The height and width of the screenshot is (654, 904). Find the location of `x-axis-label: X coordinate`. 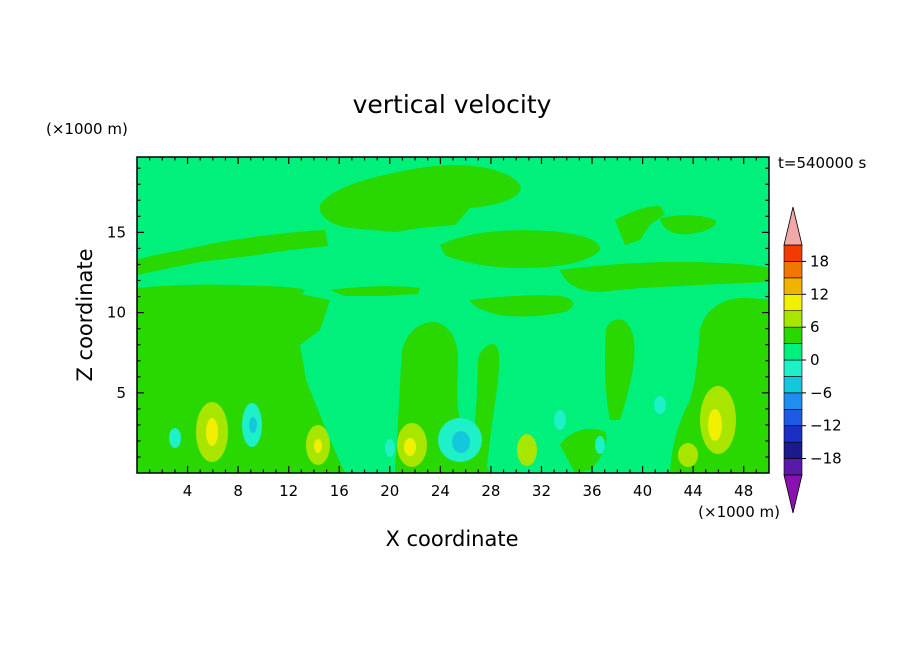

x-axis-label: X coordinate is located at coordinates (451, 539).